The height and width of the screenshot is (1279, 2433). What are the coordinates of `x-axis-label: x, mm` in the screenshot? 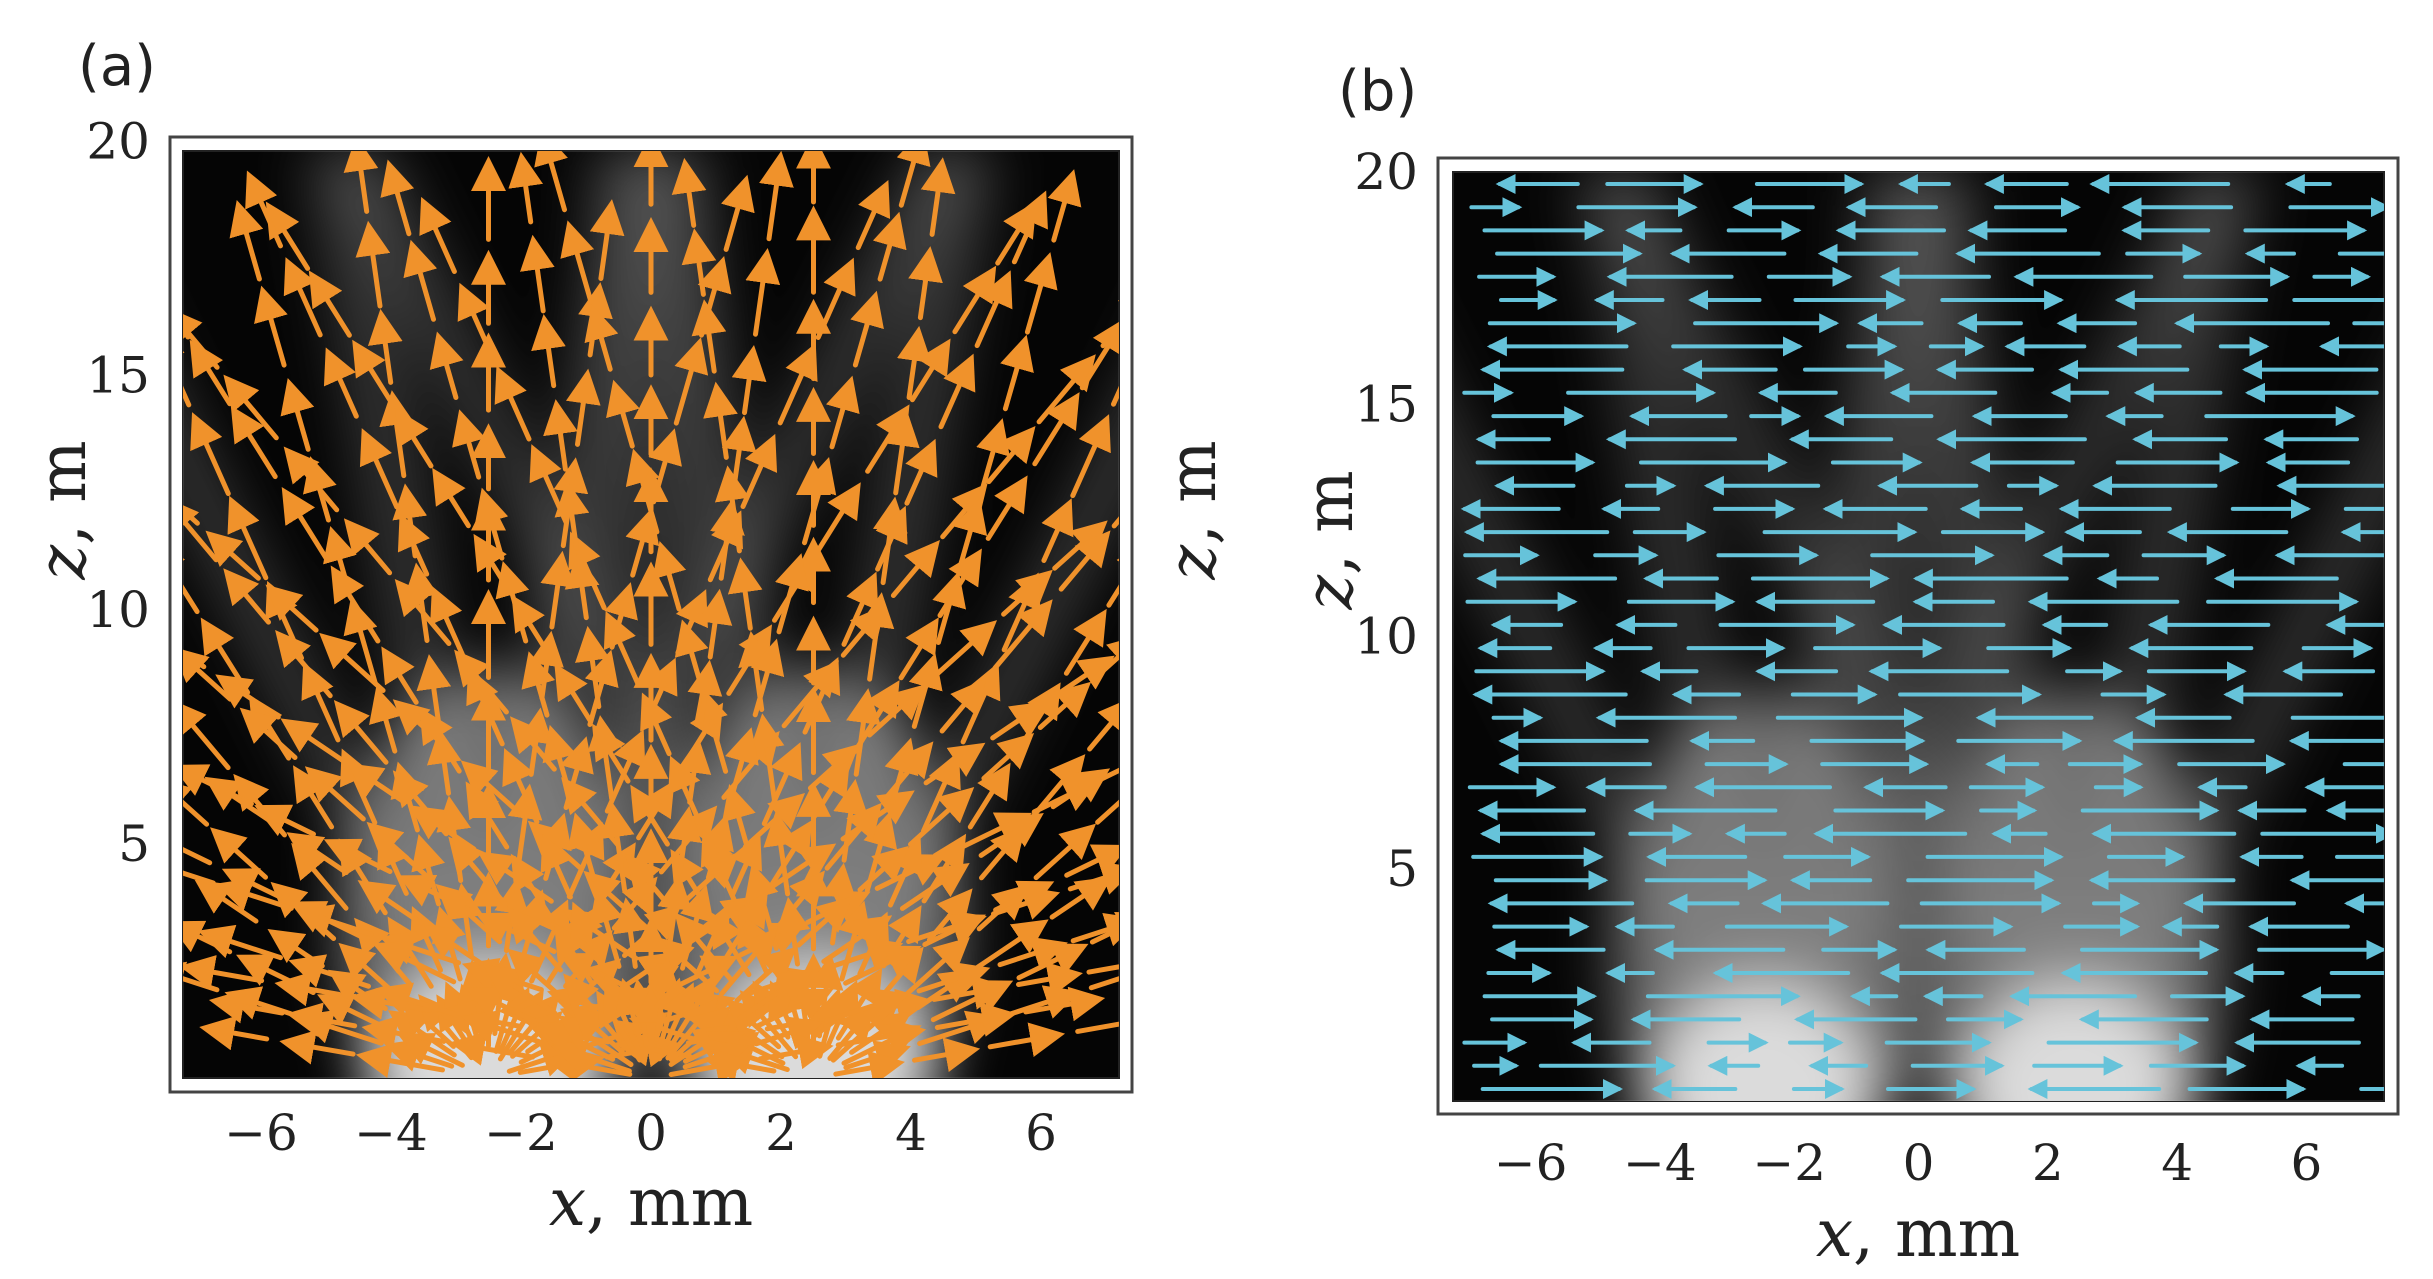 It's located at (651, 1202).